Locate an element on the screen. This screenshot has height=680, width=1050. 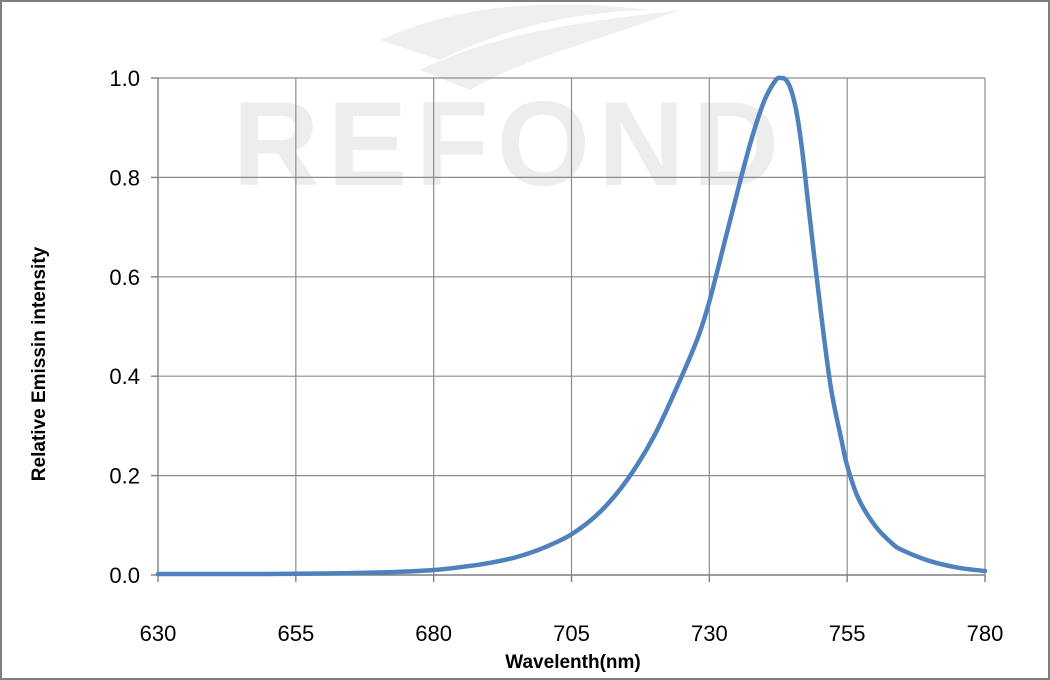
x-tick-label: 655 is located at coordinates (295, 633).